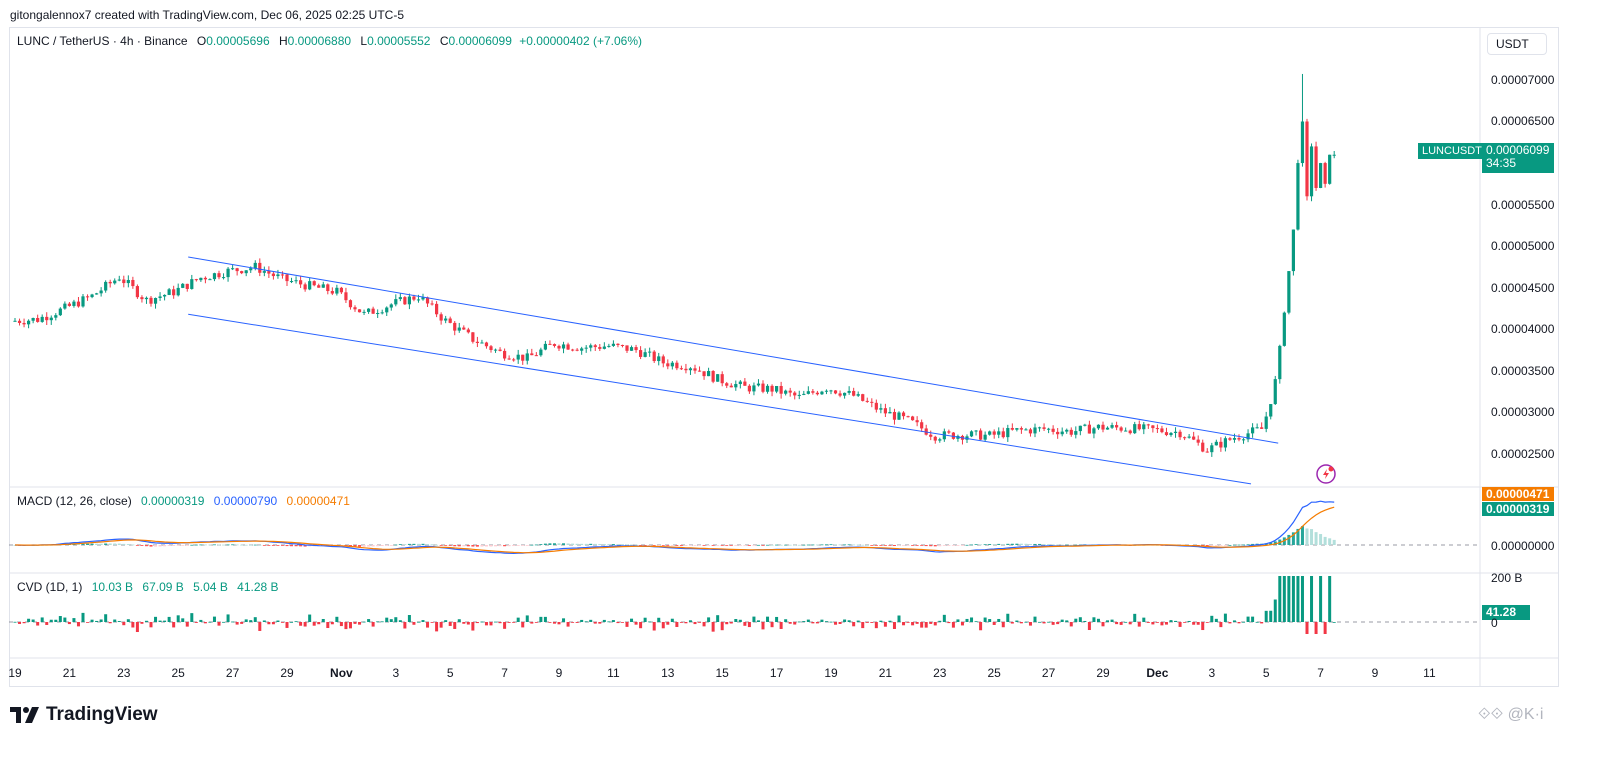 This screenshot has width=1623, height=770. What do you see at coordinates (722, 673) in the screenshot?
I see `time-tick: 15` at bounding box center [722, 673].